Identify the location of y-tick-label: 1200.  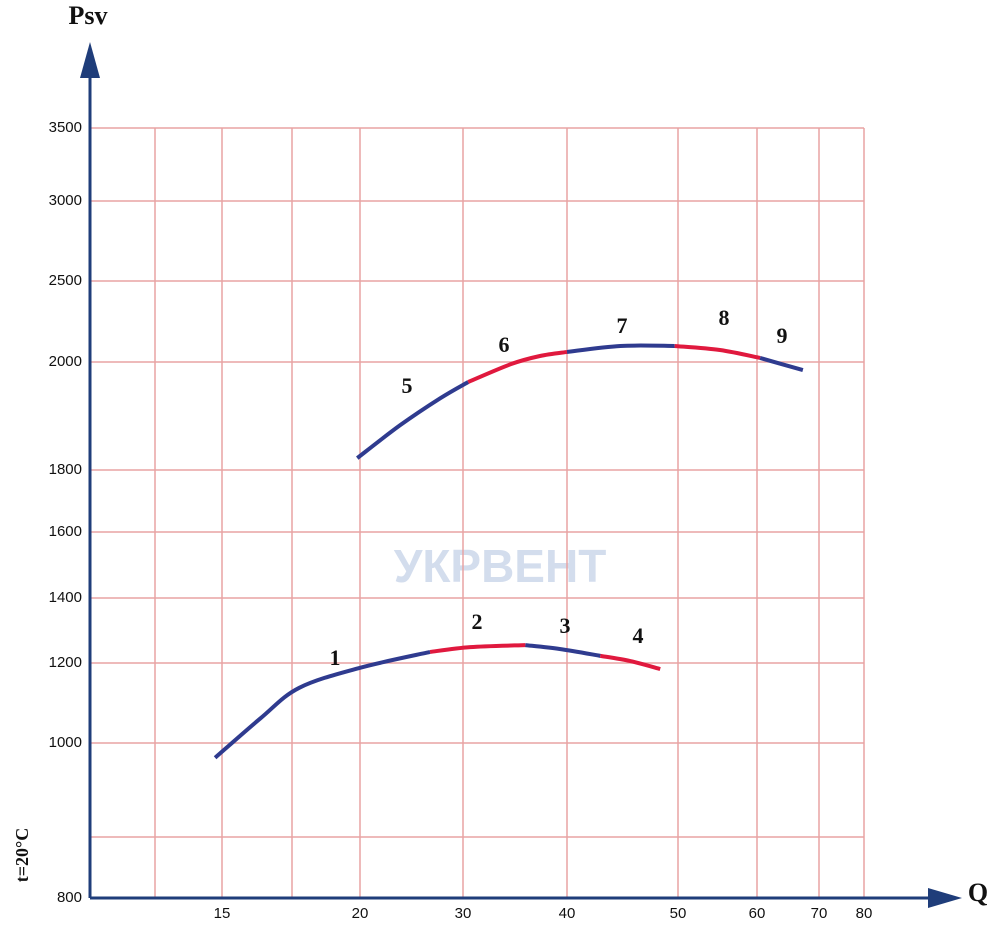
(65, 662).